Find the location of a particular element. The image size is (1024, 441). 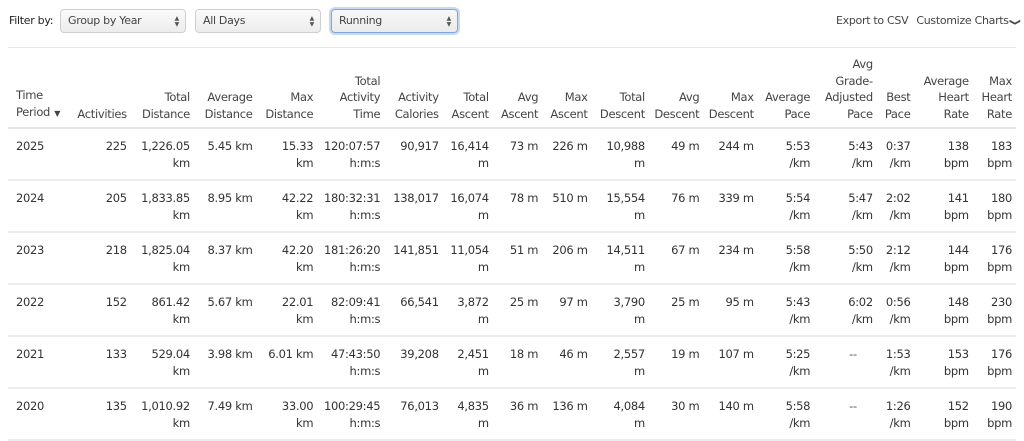

select-arrows-icon: ▲ ▼ is located at coordinates (177, 21).